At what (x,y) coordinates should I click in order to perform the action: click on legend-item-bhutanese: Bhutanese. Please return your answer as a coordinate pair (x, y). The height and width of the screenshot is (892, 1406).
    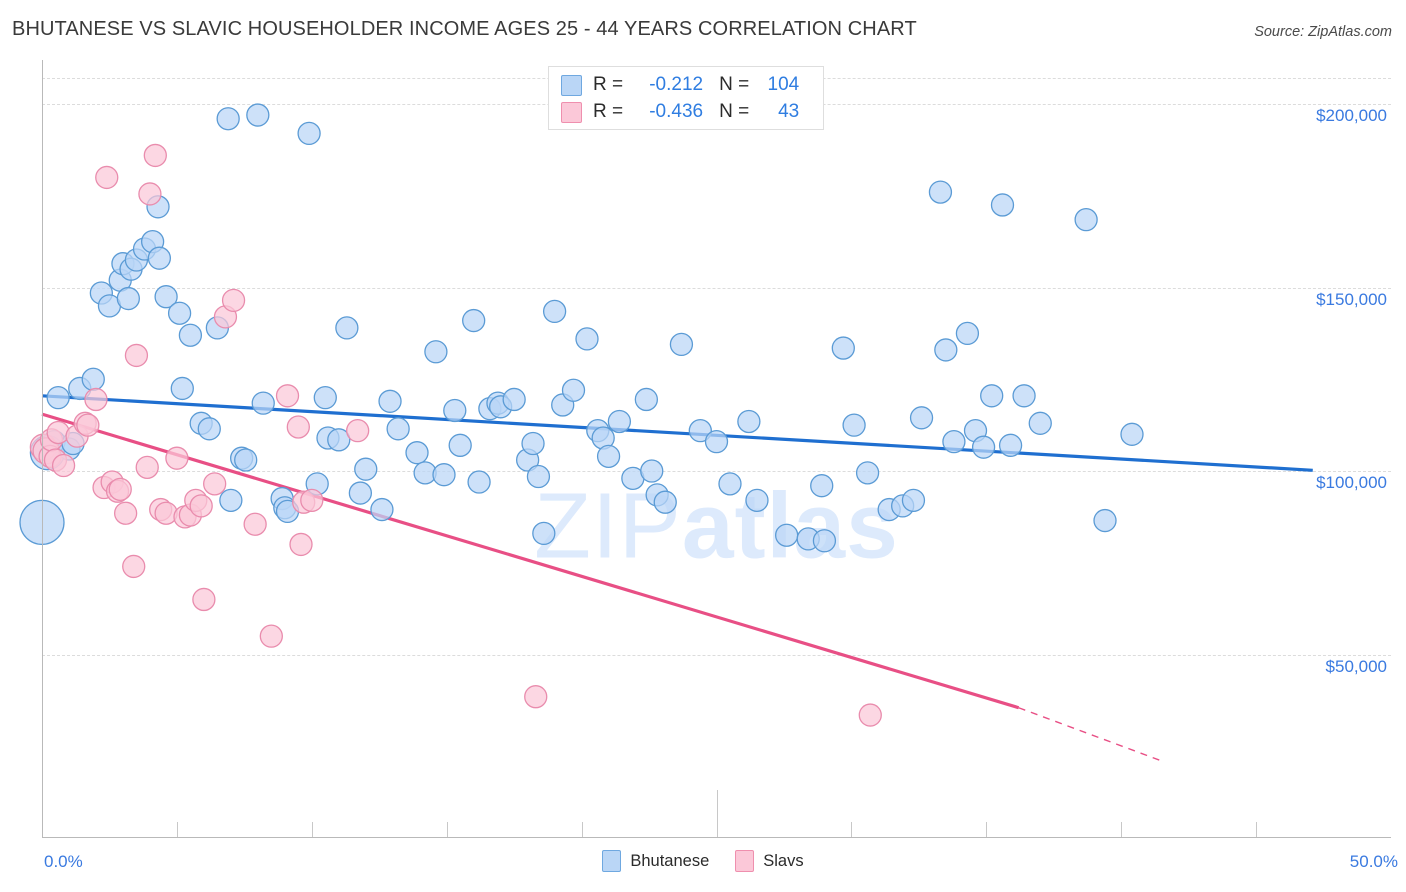
    Looking at the image, I should click on (655, 861).